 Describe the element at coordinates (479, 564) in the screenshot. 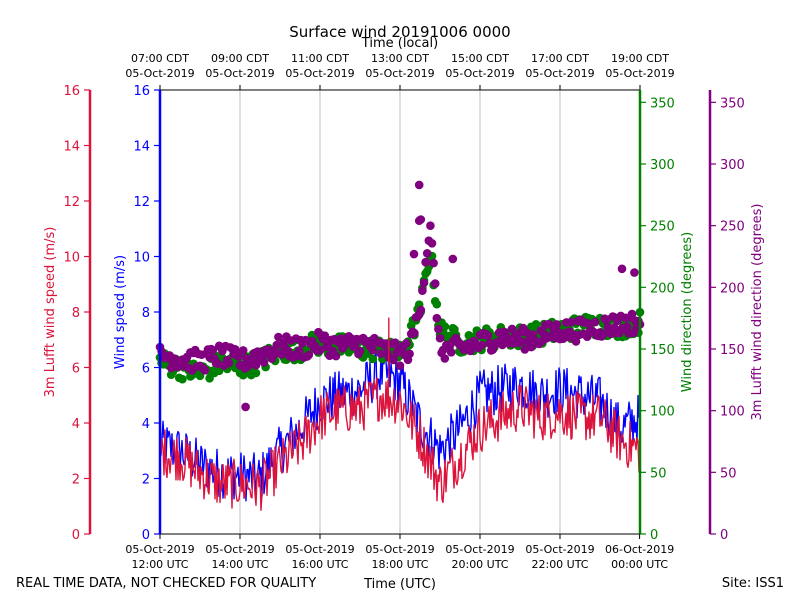

I see `bottom-tick-time: 20:00 UTC` at that location.